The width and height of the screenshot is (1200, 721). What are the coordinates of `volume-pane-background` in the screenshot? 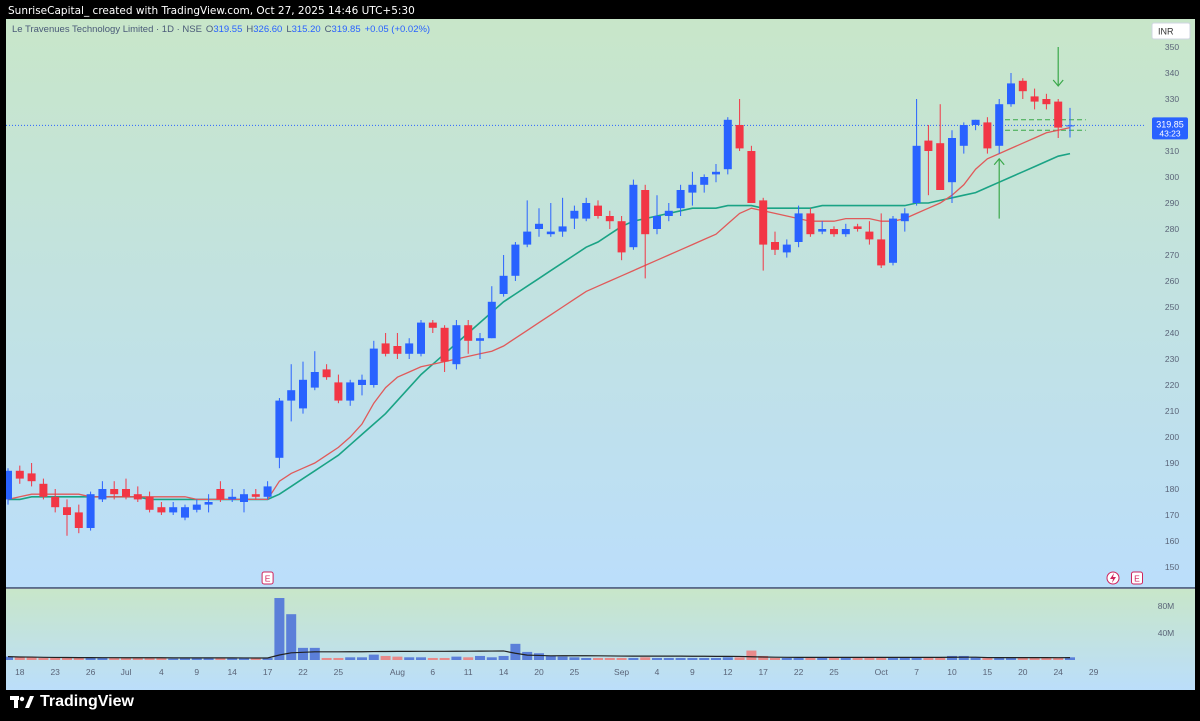 It's located at (600, 640).